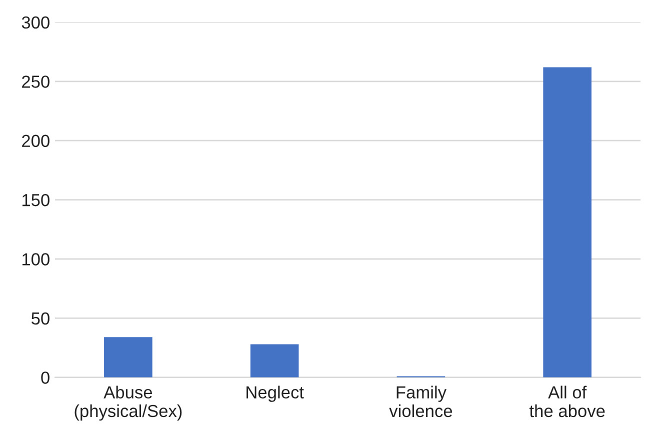 This screenshot has width=647, height=444. I want to click on x-tick-label: Family violence, so click(420, 402).